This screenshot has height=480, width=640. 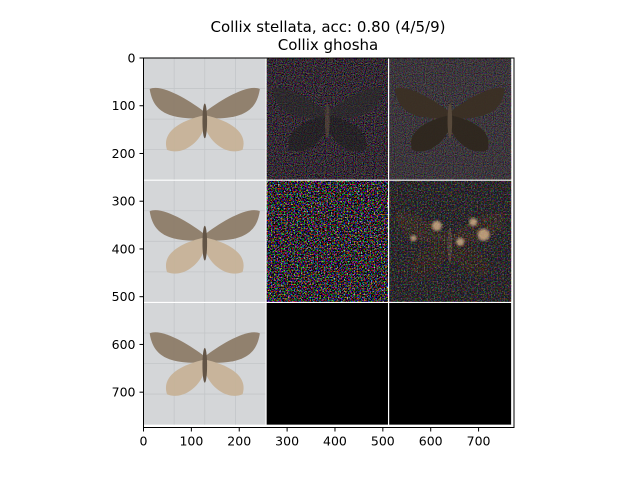 I want to click on x-tick-label: 400, so click(x=335, y=441).